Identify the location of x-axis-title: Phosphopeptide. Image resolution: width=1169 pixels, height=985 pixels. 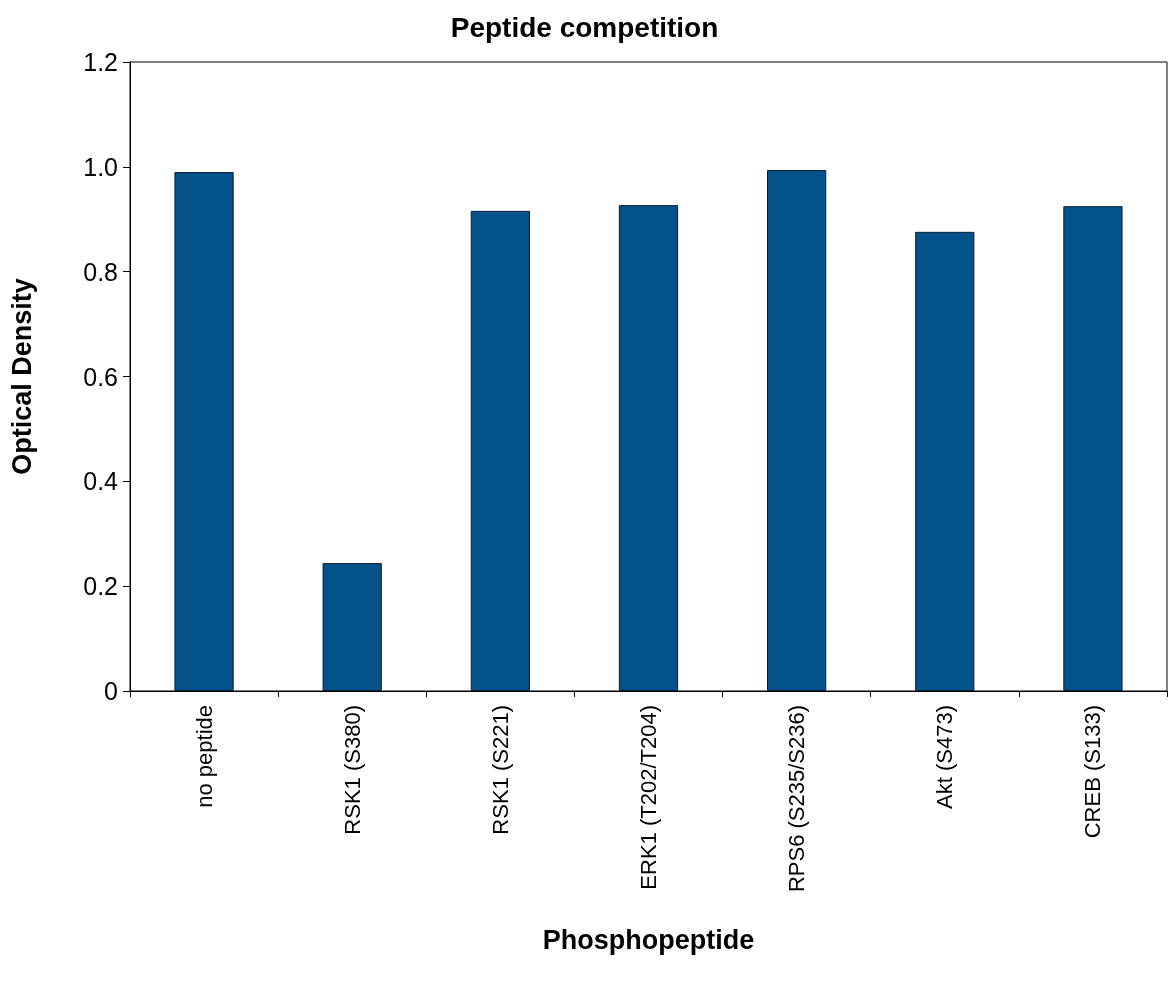
(648, 939).